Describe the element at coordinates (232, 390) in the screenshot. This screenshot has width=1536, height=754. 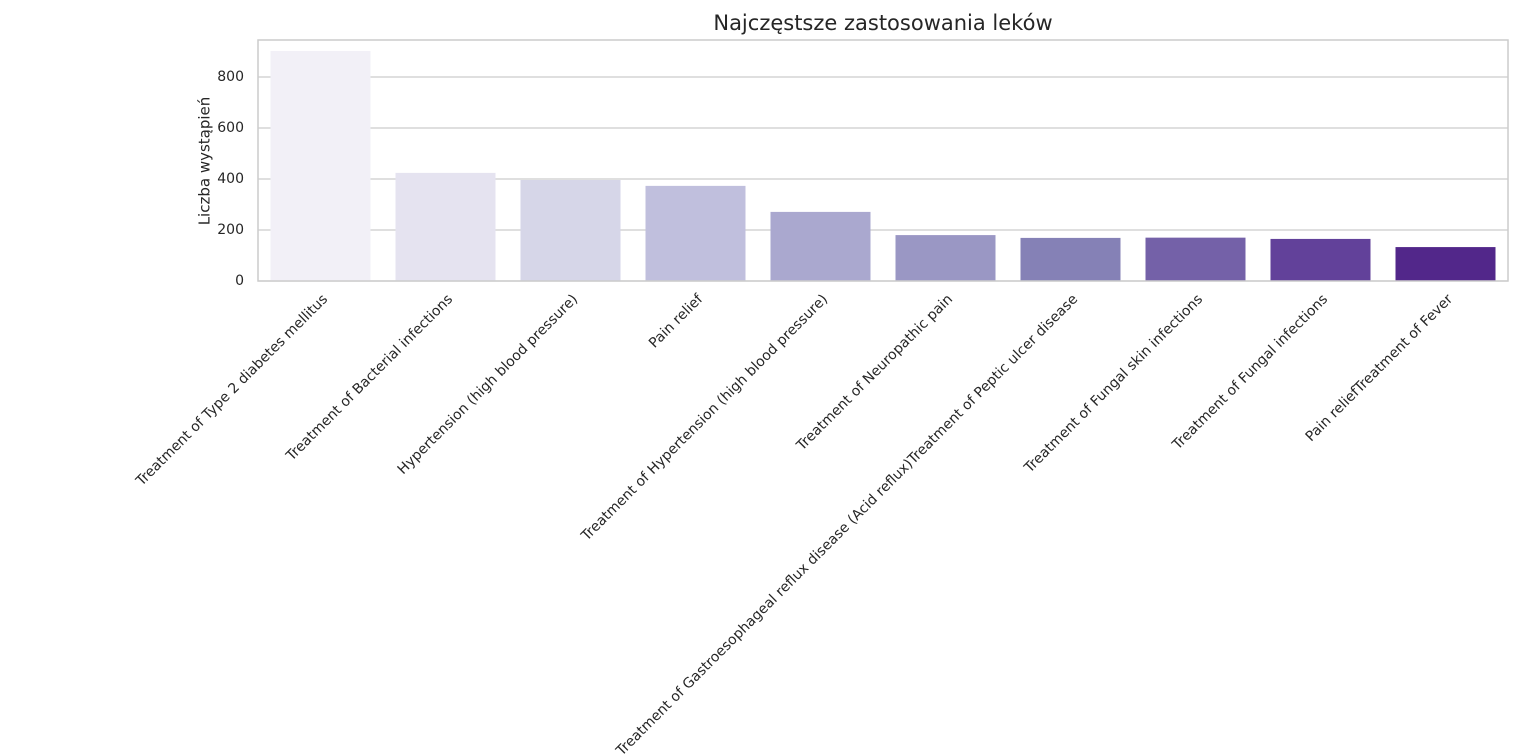
I see `x-tick-label: Treatment of Type 2 diabetes mellitus` at that location.